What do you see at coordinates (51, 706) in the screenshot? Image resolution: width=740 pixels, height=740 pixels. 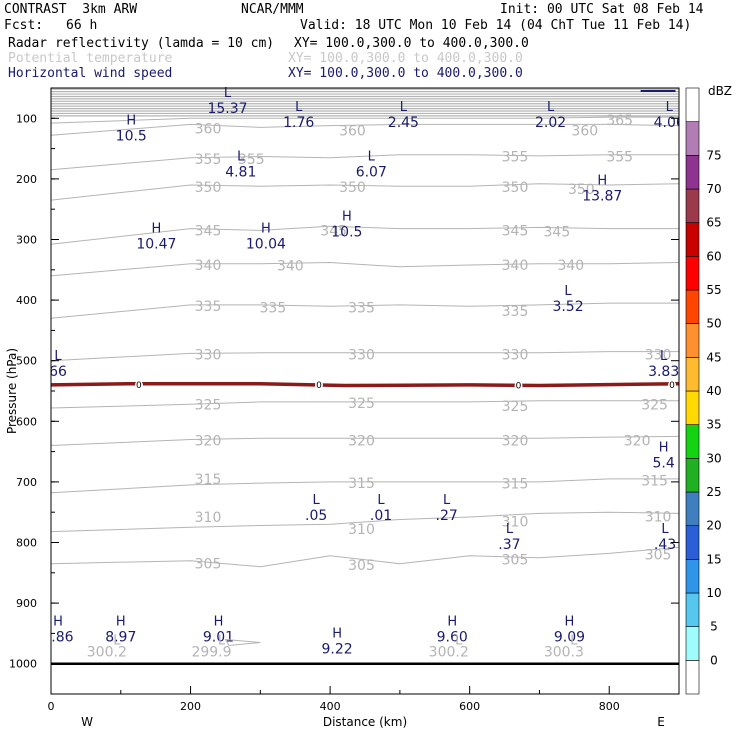 I see `x-tick-label: 0` at bounding box center [51, 706].